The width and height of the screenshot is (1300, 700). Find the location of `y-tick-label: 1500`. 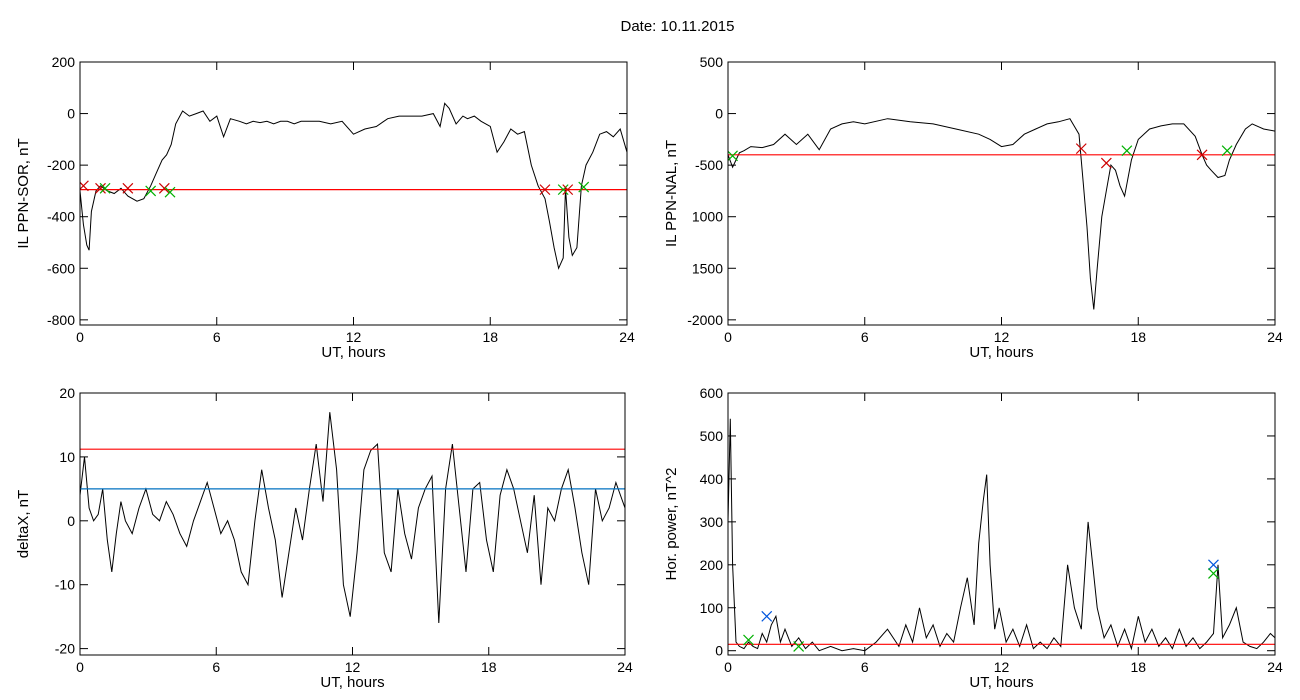

y-tick-label: 1500 is located at coordinates (707, 268).